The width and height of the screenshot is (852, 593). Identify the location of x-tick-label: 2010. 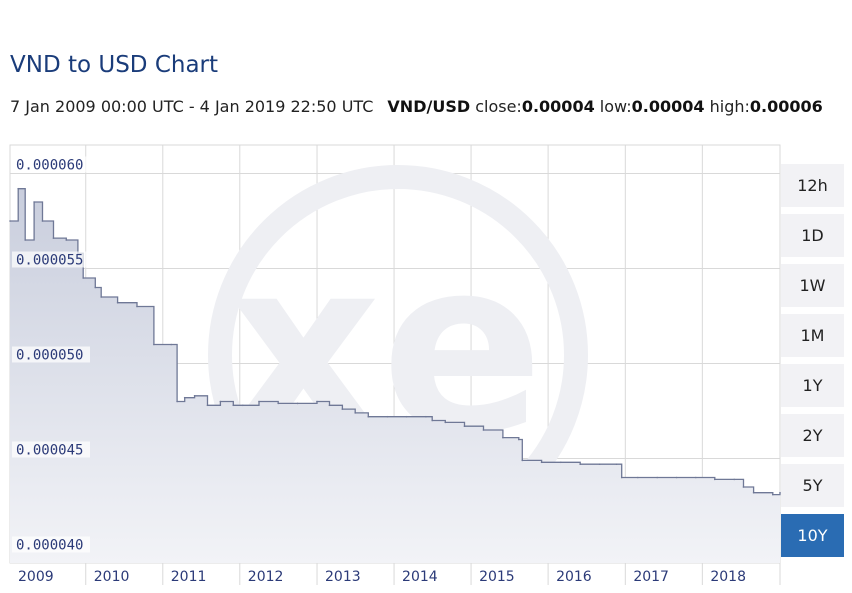
(112, 577).